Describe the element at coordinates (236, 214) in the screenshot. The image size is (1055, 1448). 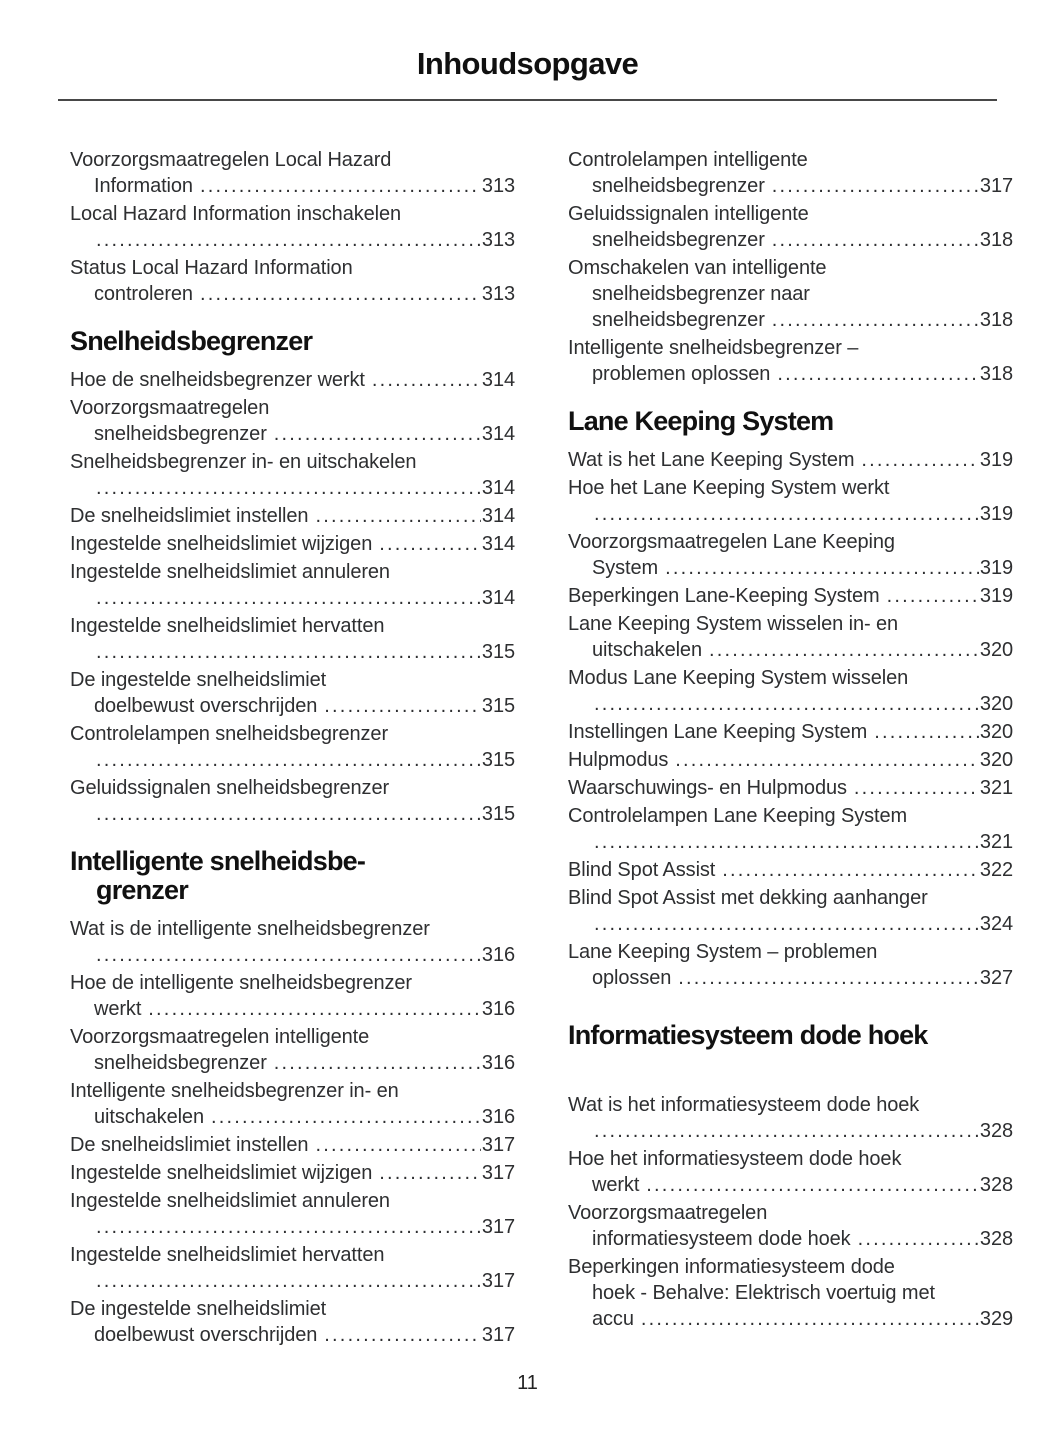
I see `toc-entry-line: Local Hazard Information inschakelen` at that location.